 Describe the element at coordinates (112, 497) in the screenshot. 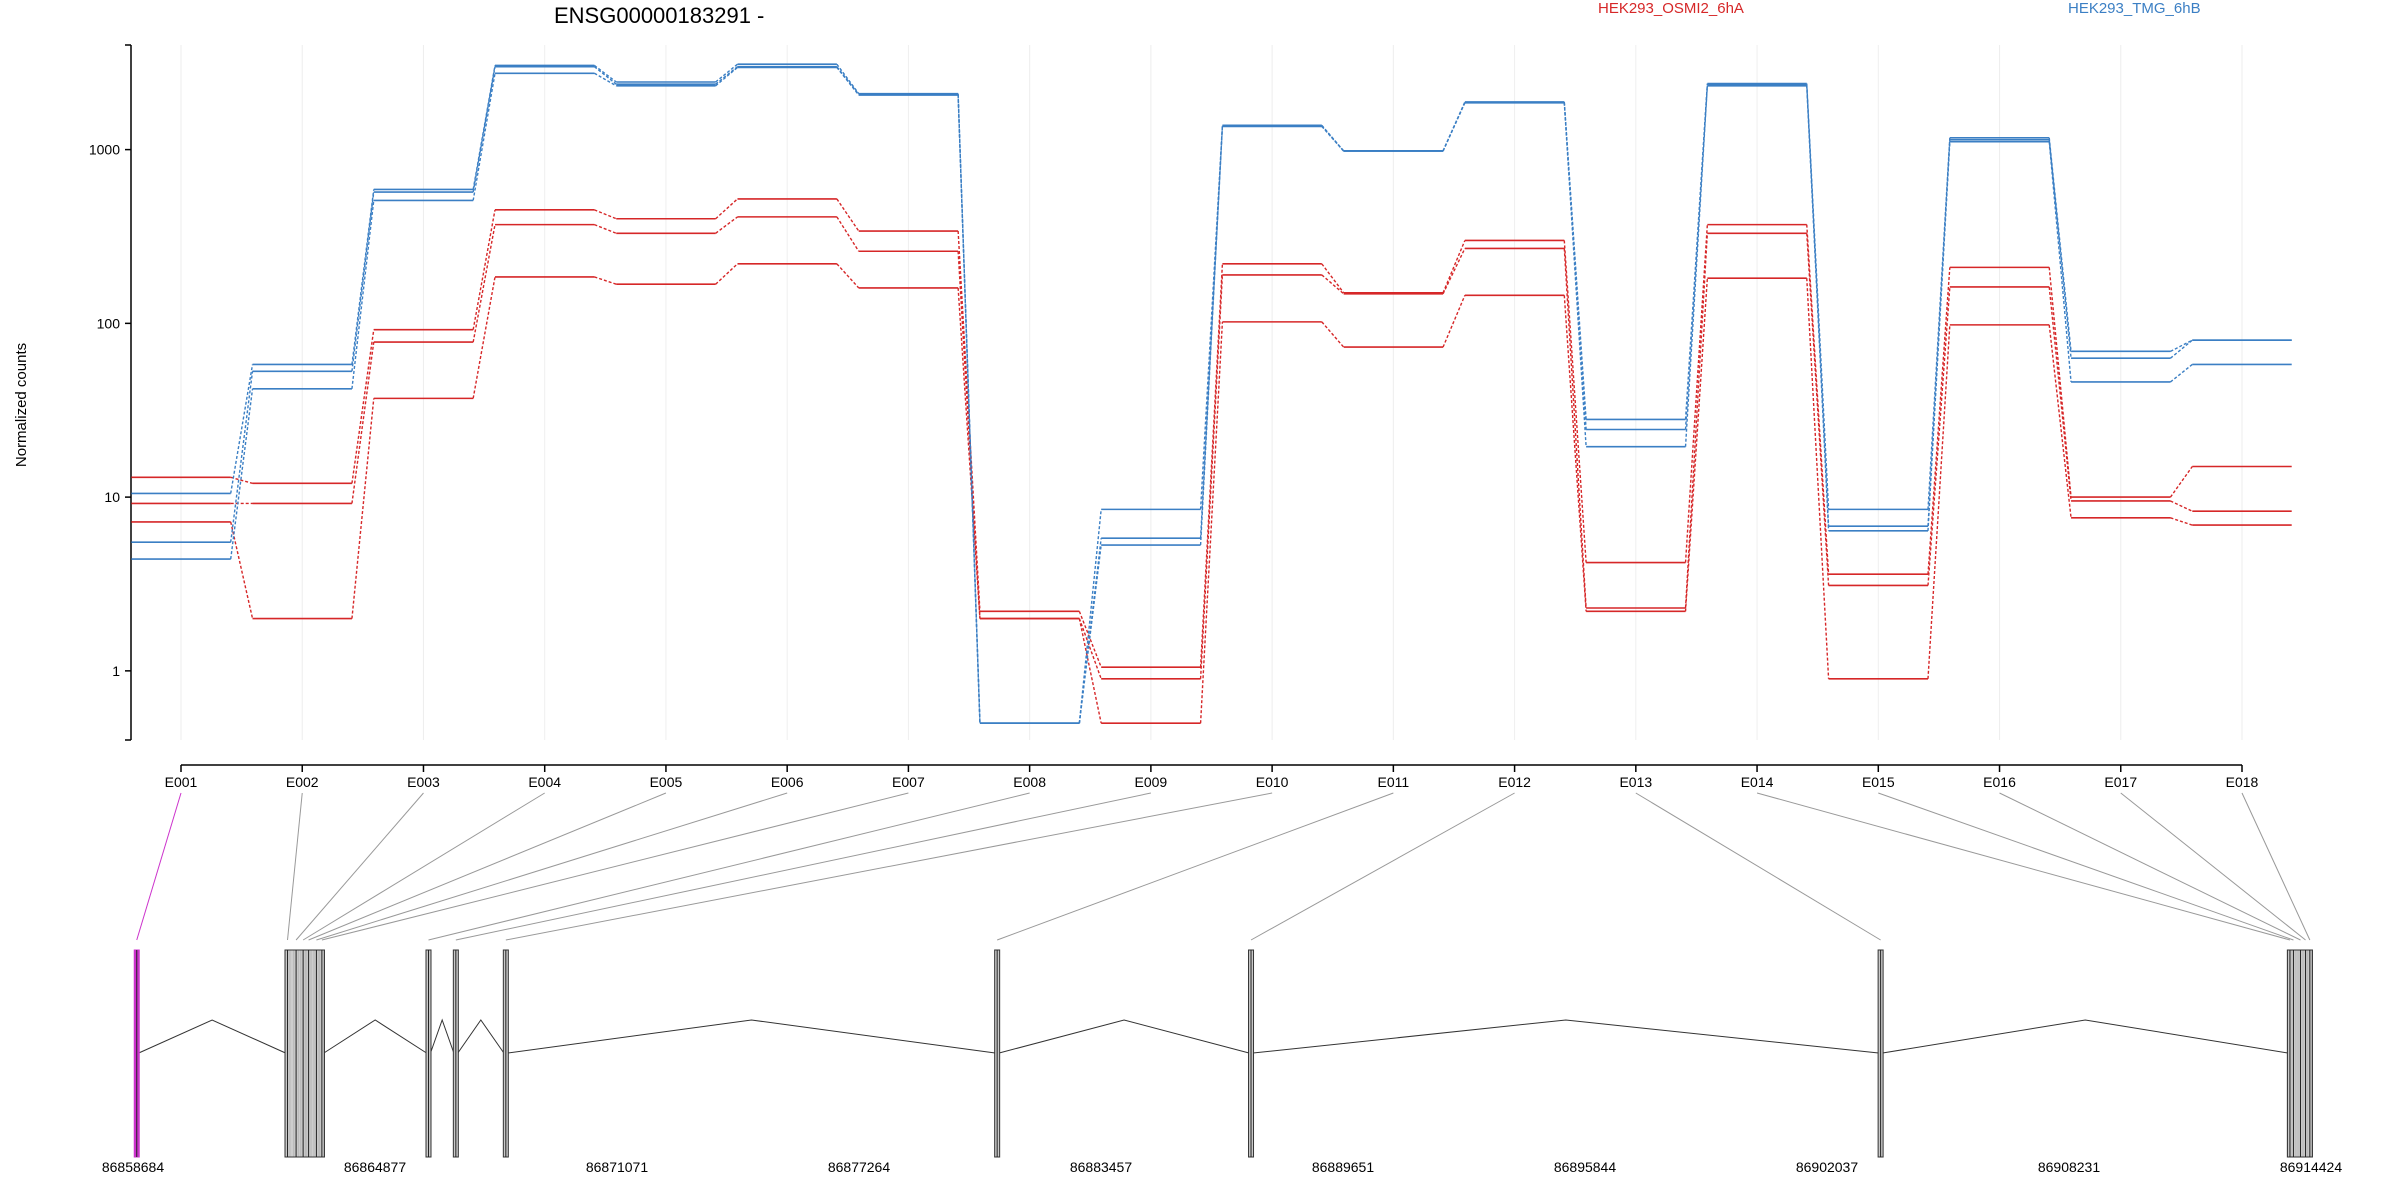

I see `y-tick-label-10: 10` at that location.